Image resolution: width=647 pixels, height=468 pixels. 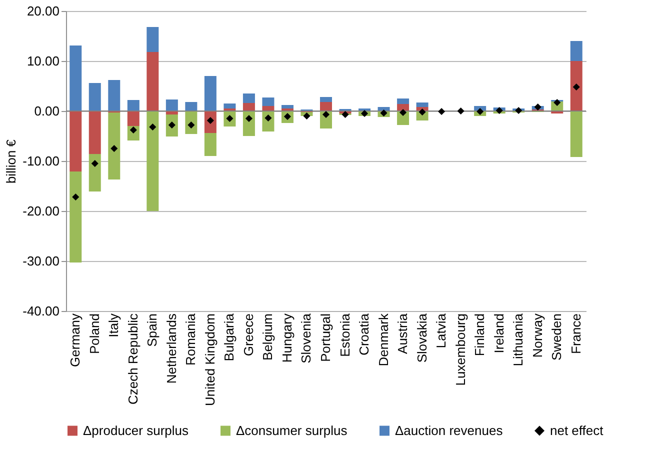 What do you see at coordinates (292, 430) in the screenshot?
I see `legend-label: Δconsumer surplus` at bounding box center [292, 430].